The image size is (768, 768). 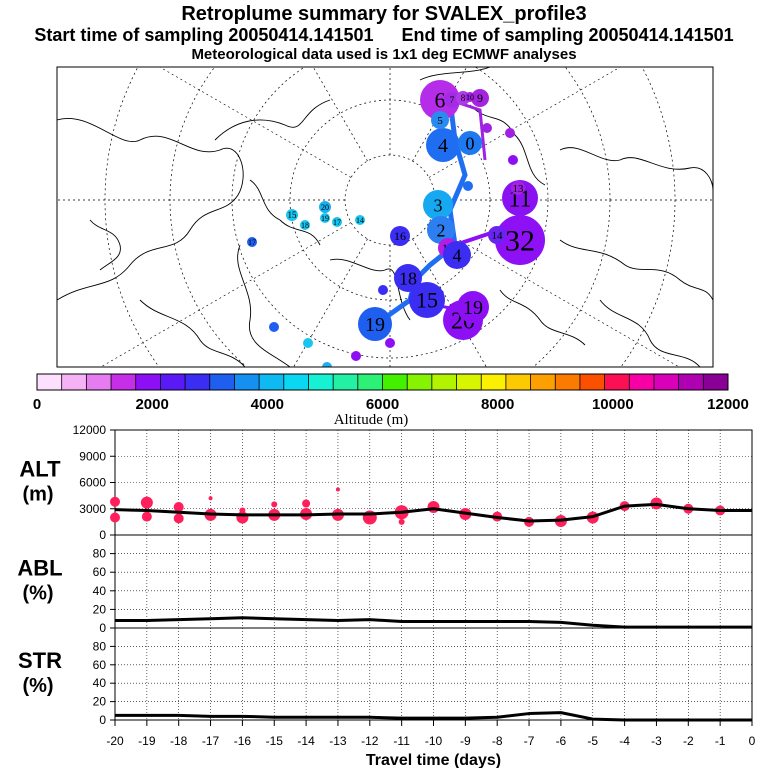 I want to click on plume-label: 5, so click(x=440, y=121).